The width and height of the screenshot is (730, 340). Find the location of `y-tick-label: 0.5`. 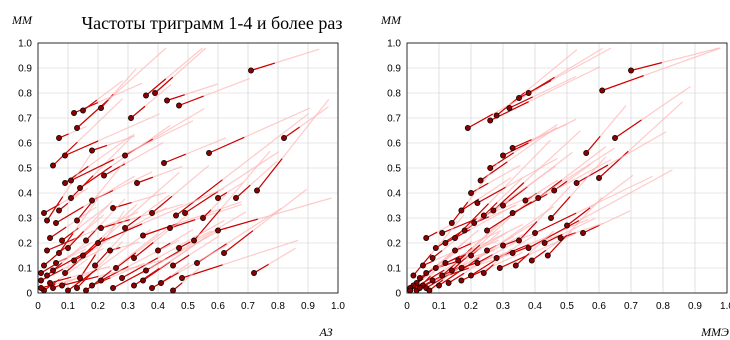

y-tick-label: 0.5 is located at coordinates (394, 169).